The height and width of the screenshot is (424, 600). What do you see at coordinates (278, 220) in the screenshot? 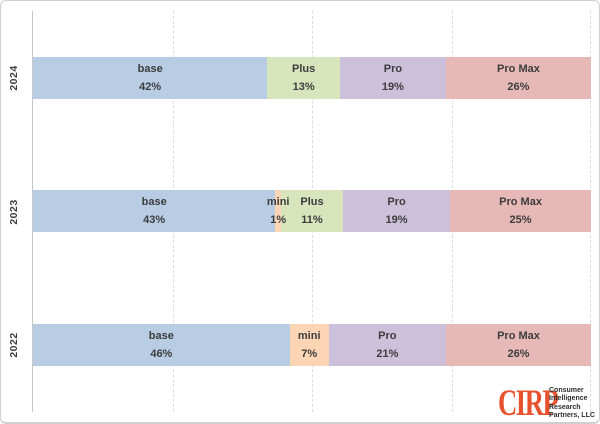
I see `segment-value: 1%` at bounding box center [278, 220].